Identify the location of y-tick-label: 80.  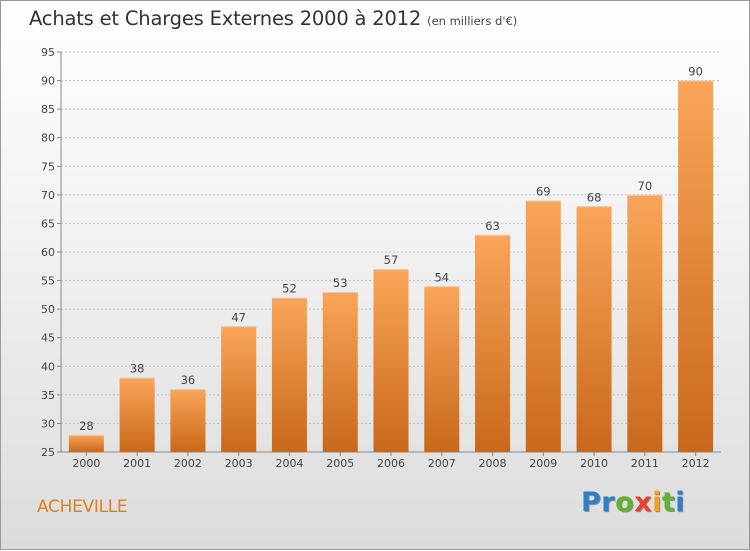
(48, 138).